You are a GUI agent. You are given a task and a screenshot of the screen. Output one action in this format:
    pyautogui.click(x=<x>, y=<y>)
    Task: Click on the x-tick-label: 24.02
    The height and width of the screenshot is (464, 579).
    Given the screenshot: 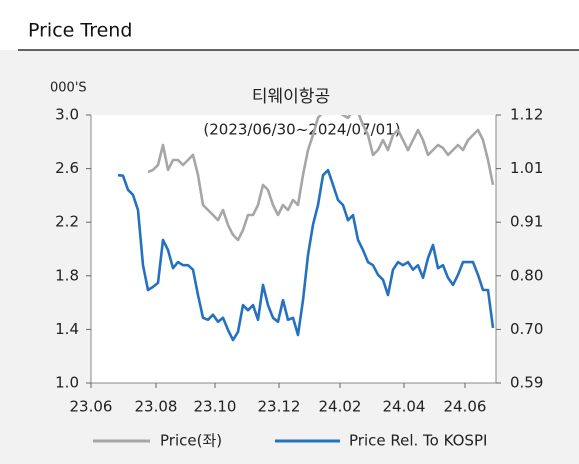 What is the action you would take?
    pyautogui.click(x=340, y=407)
    